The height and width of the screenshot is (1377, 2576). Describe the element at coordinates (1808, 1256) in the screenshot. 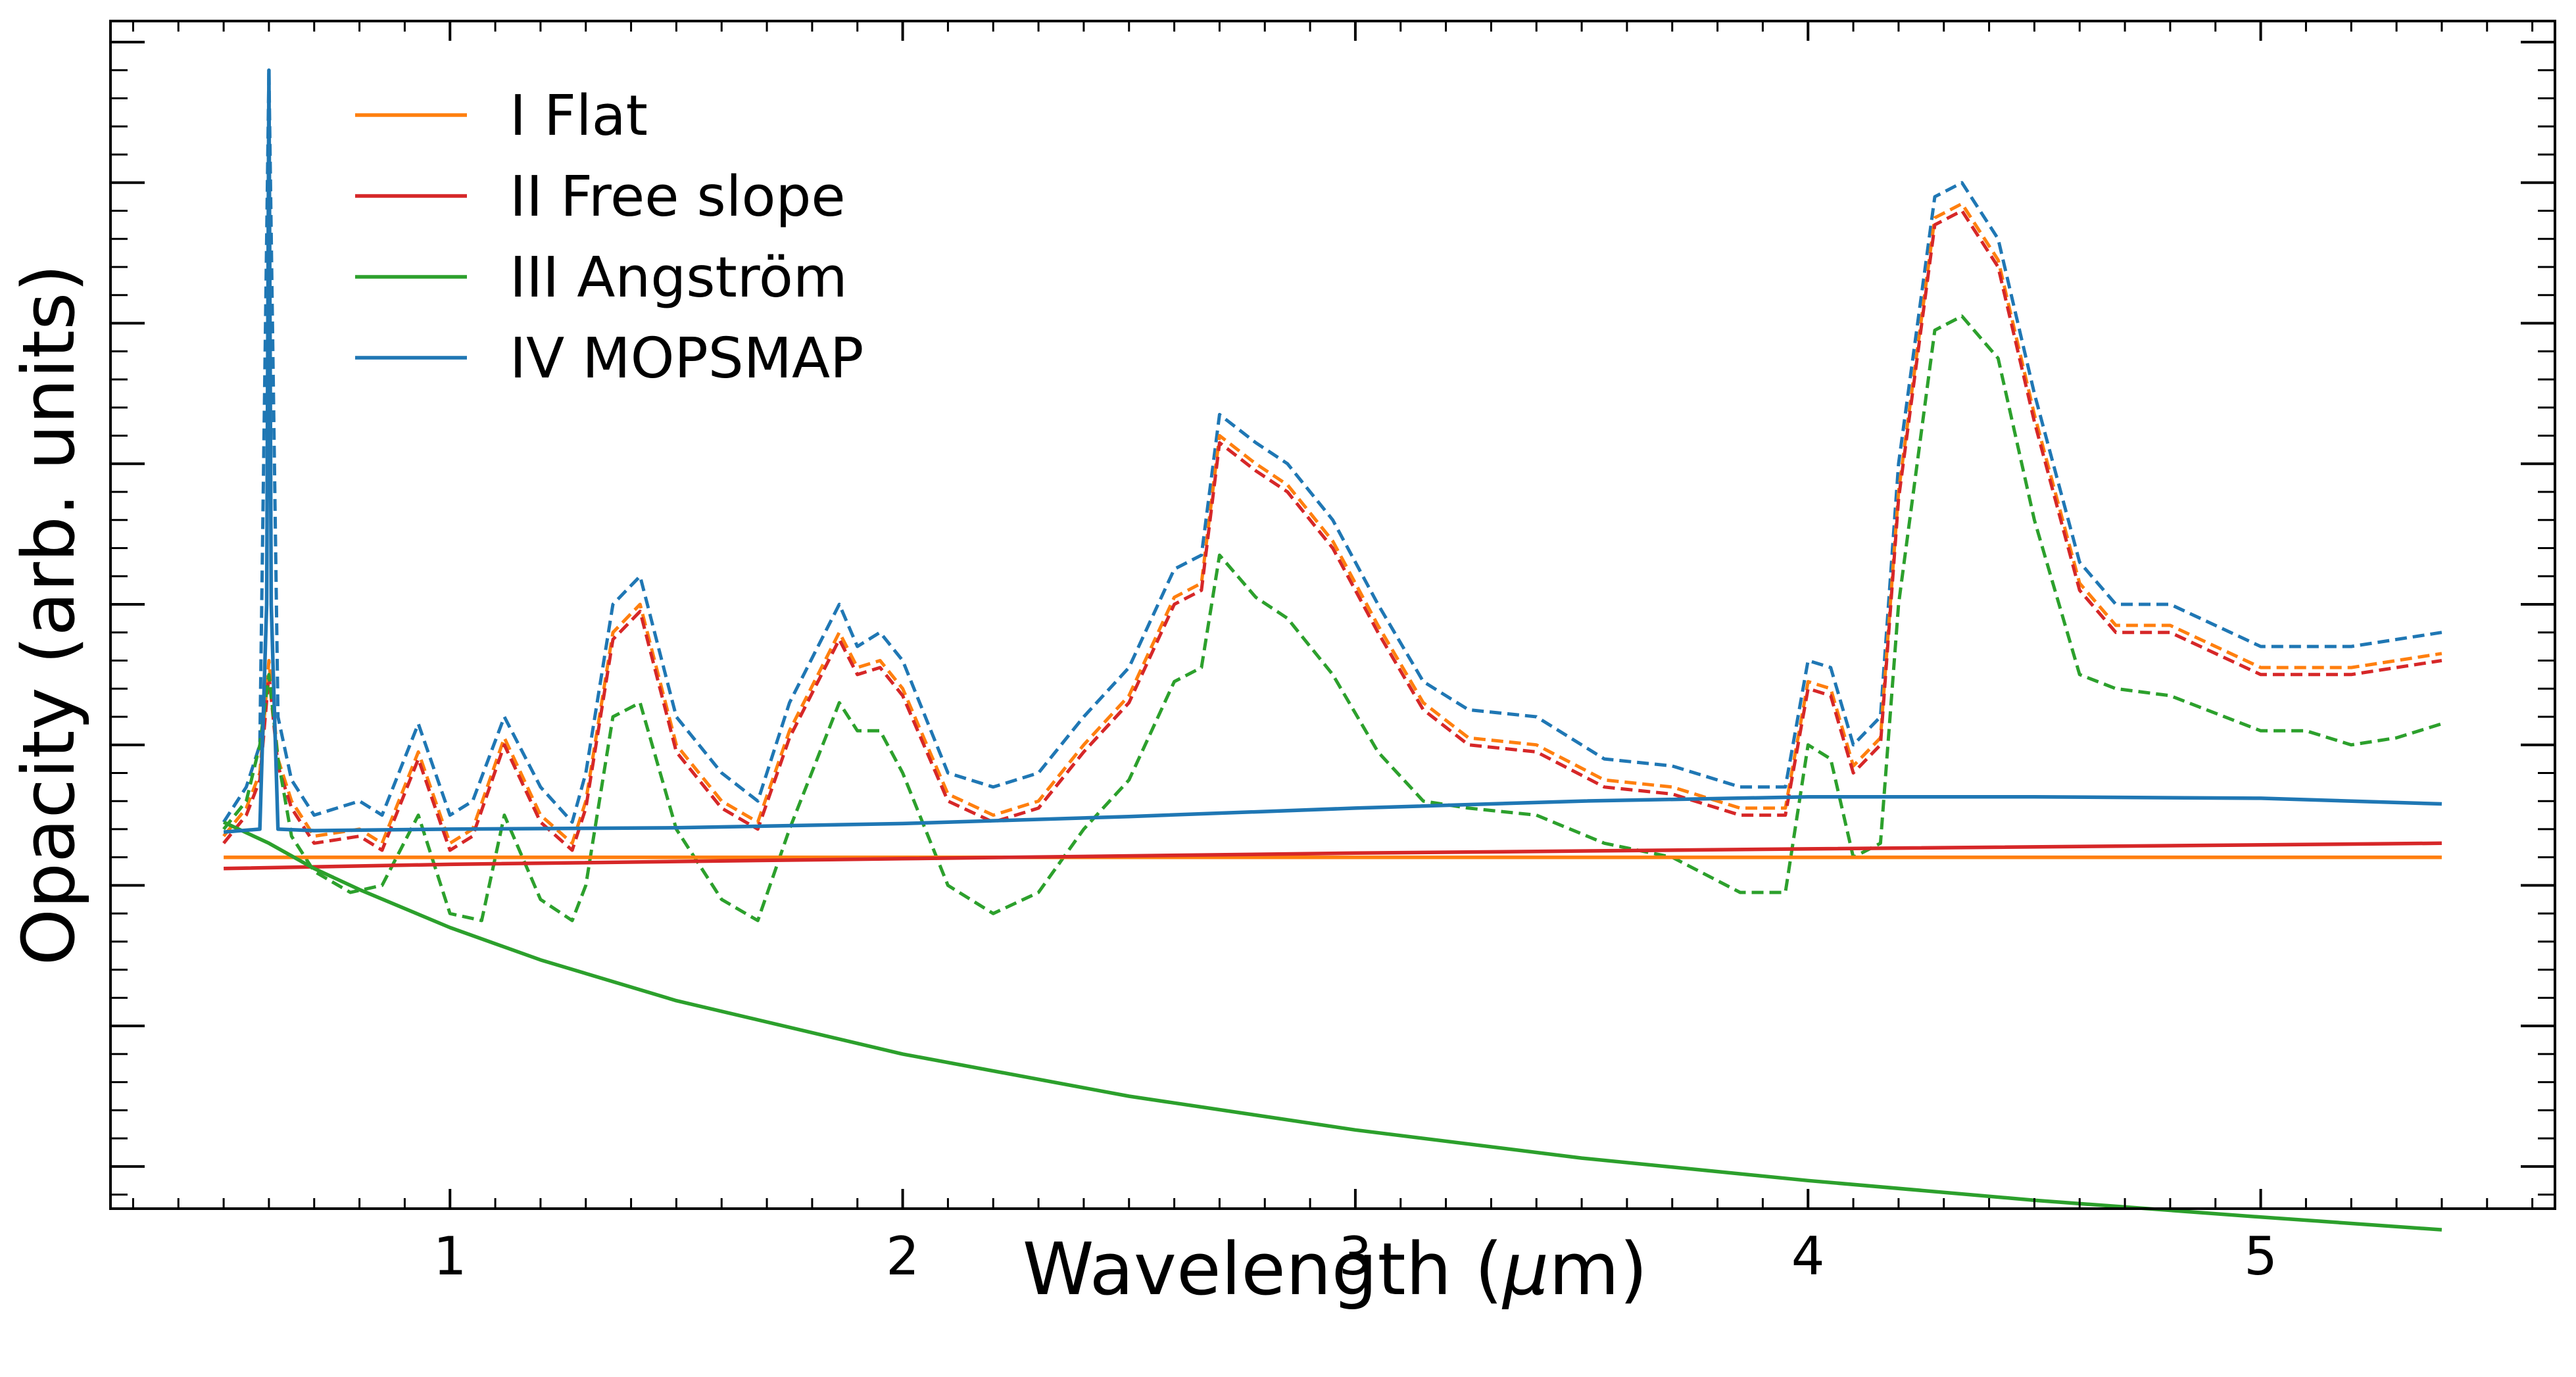

I see `x-tick-label: 4` at that location.